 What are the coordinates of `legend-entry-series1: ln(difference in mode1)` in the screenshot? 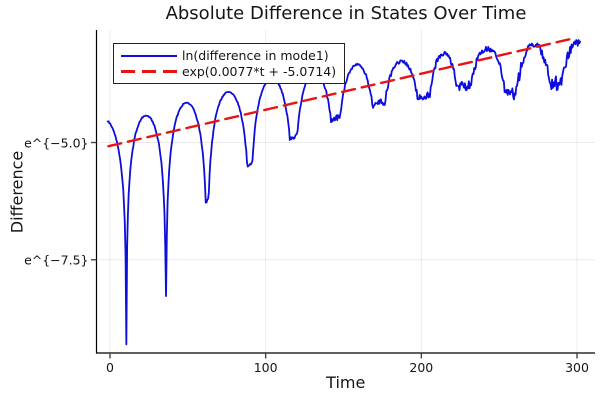 It's located at (228, 55).